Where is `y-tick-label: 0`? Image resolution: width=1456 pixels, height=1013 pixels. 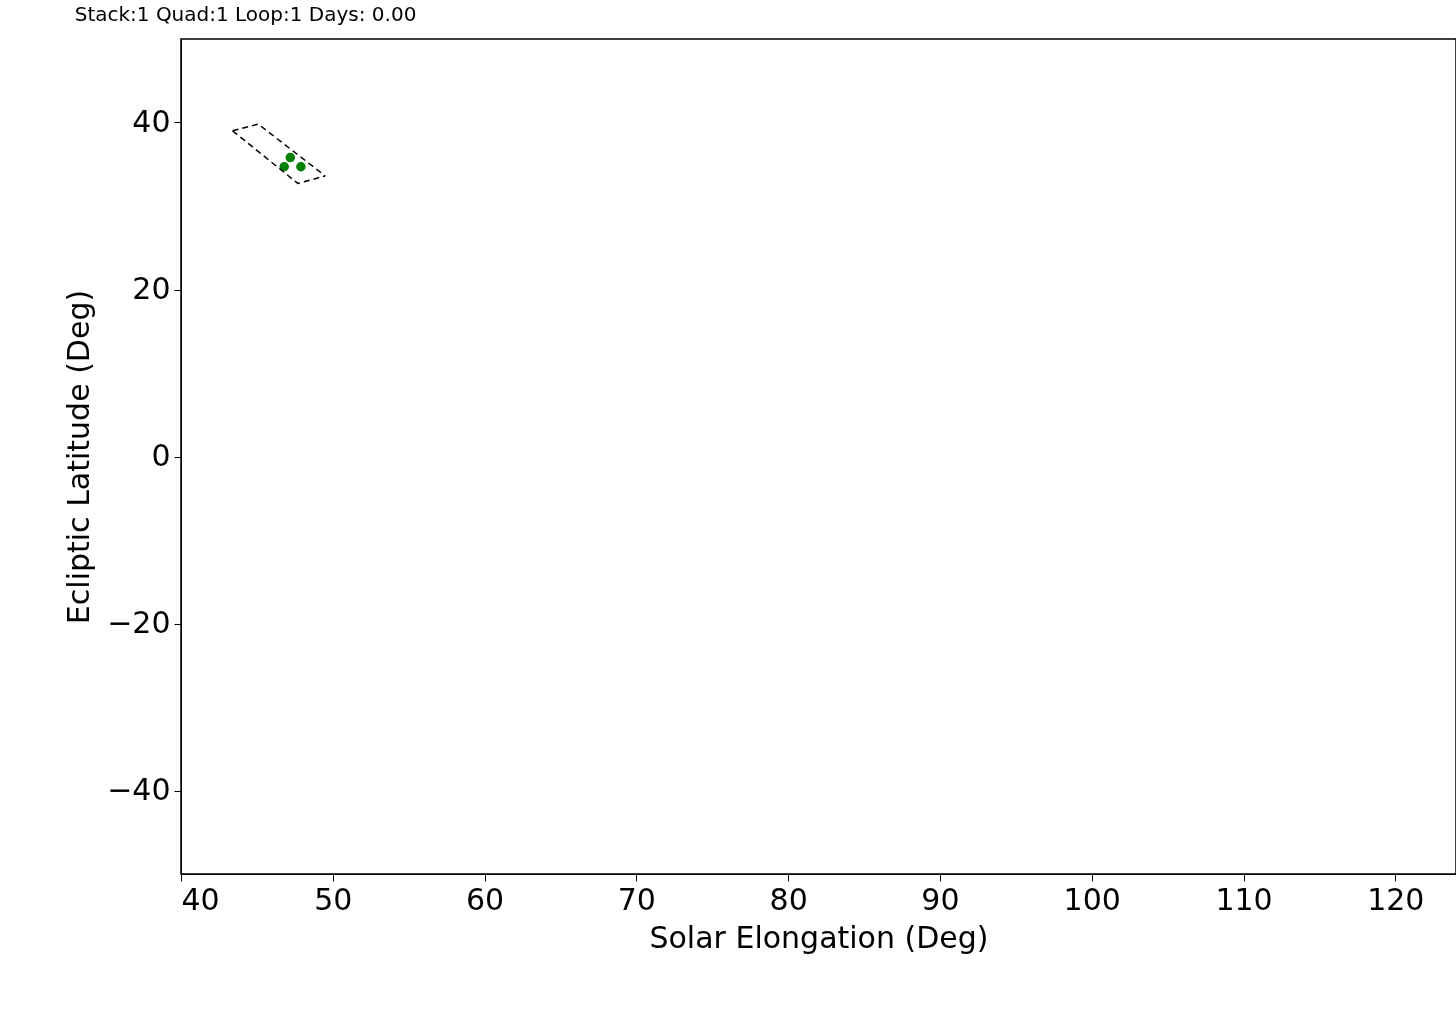
y-tick-label: 0 is located at coordinates (161, 455).